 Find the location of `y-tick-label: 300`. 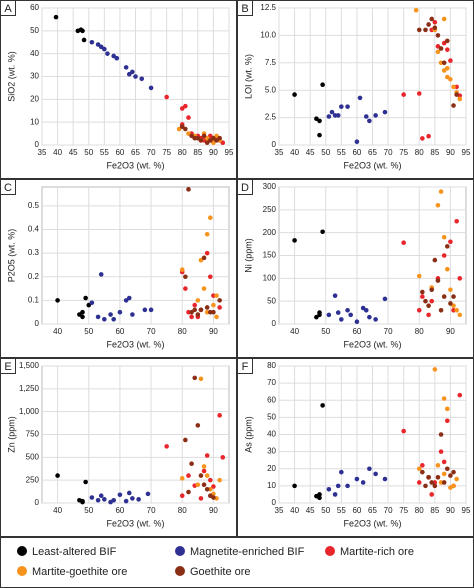

y-tick-label: 300 is located at coordinates (270, 186).